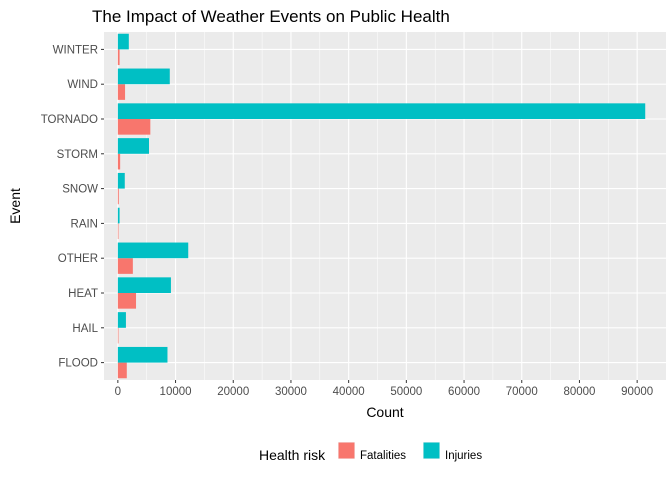 This screenshot has width=672, height=480. Describe the element at coordinates (349, 392) in the screenshot. I see `x-tick-label: 40000` at that location.